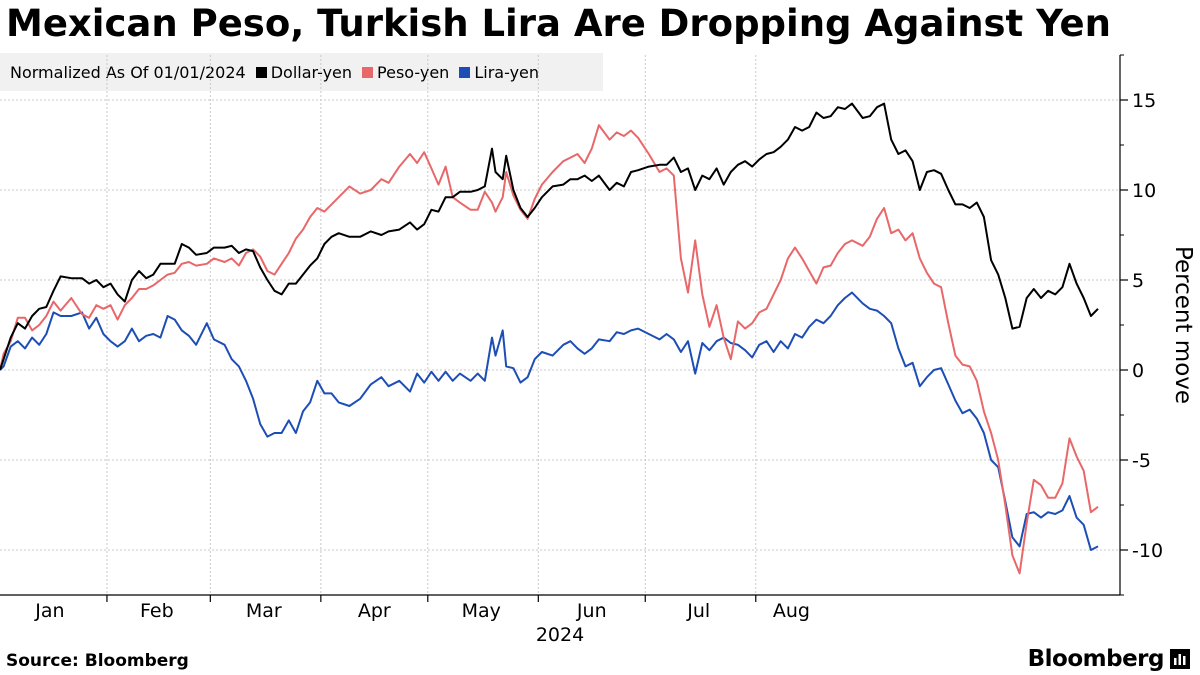 This screenshot has height=675, width=1200. Describe the element at coordinates (1180, 659) in the screenshot. I see `bloomberg-logo-icon` at that location.